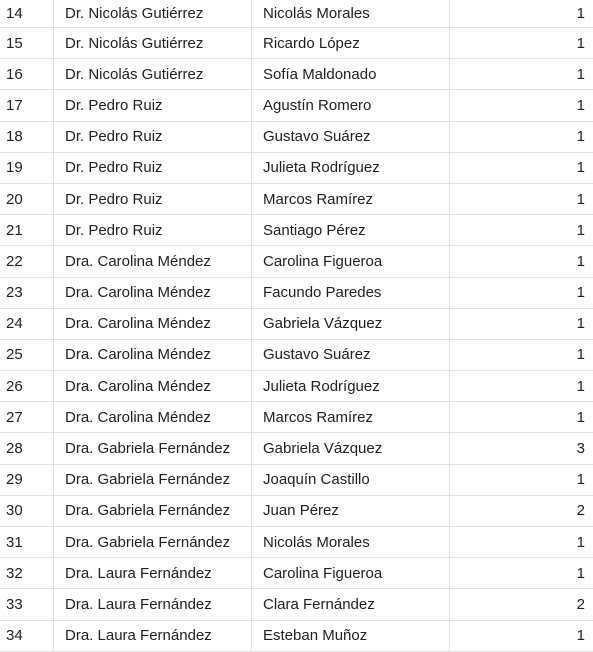 The width and height of the screenshot is (593, 652). What do you see at coordinates (14, 573) in the screenshot?
I see `row-number-cell: 32` at bounding box center [14, 573].